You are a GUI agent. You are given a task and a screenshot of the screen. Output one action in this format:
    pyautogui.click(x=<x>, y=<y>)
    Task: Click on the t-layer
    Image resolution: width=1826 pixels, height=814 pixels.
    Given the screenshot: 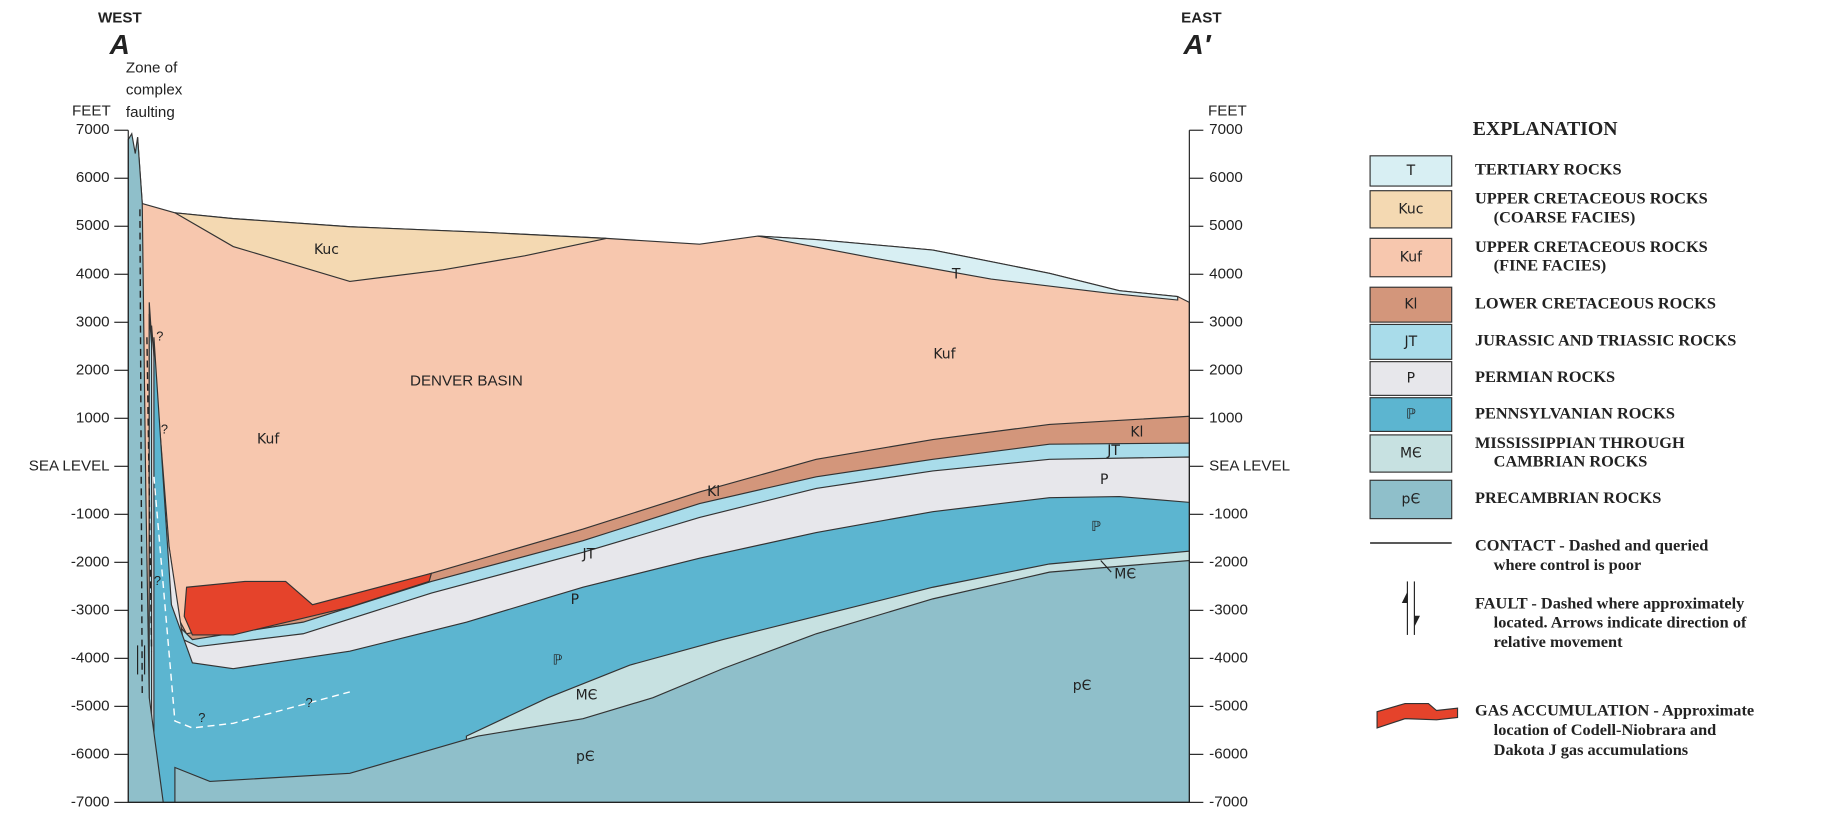 What is the action you would take?
    pyautogui.click(x=968, y=268)
    